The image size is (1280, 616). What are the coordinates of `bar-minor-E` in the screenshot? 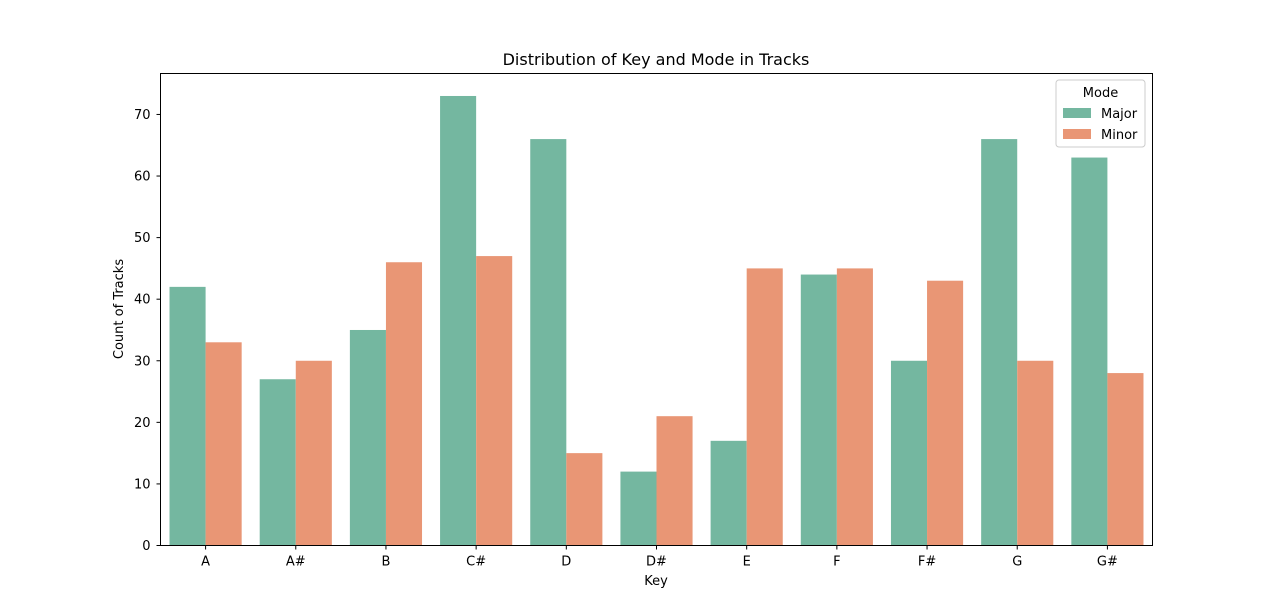 It's located at (764, 407).